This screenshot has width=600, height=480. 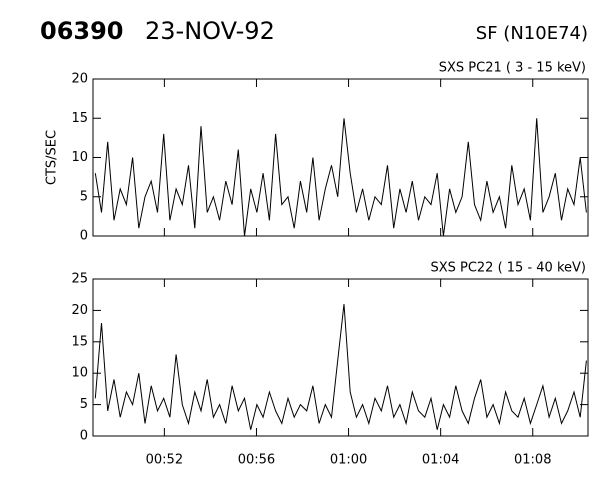 What do you see at coordinates (256, 460) in the screenshot?
I see `x-tick-label: 00:56` at bounding box center [256, 460].